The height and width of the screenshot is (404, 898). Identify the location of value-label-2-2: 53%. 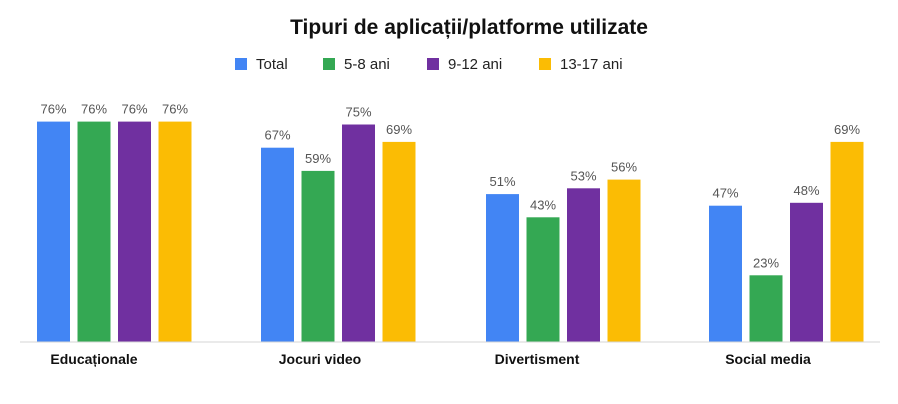
(583, 175).